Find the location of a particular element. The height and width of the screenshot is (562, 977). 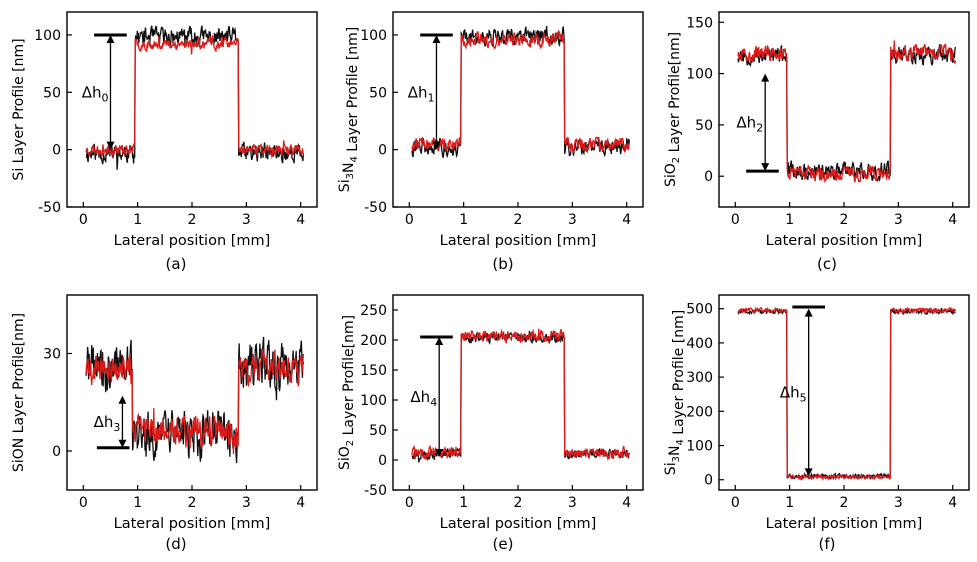

delta-h-label: Δh3 is located at coordinates (107, 423).